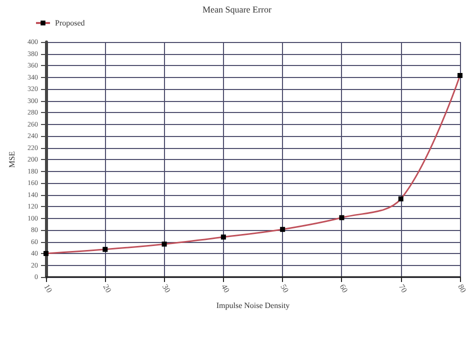 The height and width of the screenshot is (347, 474). I want to click on x-axis-title: Impulse Noise Density, so click(253, 305).